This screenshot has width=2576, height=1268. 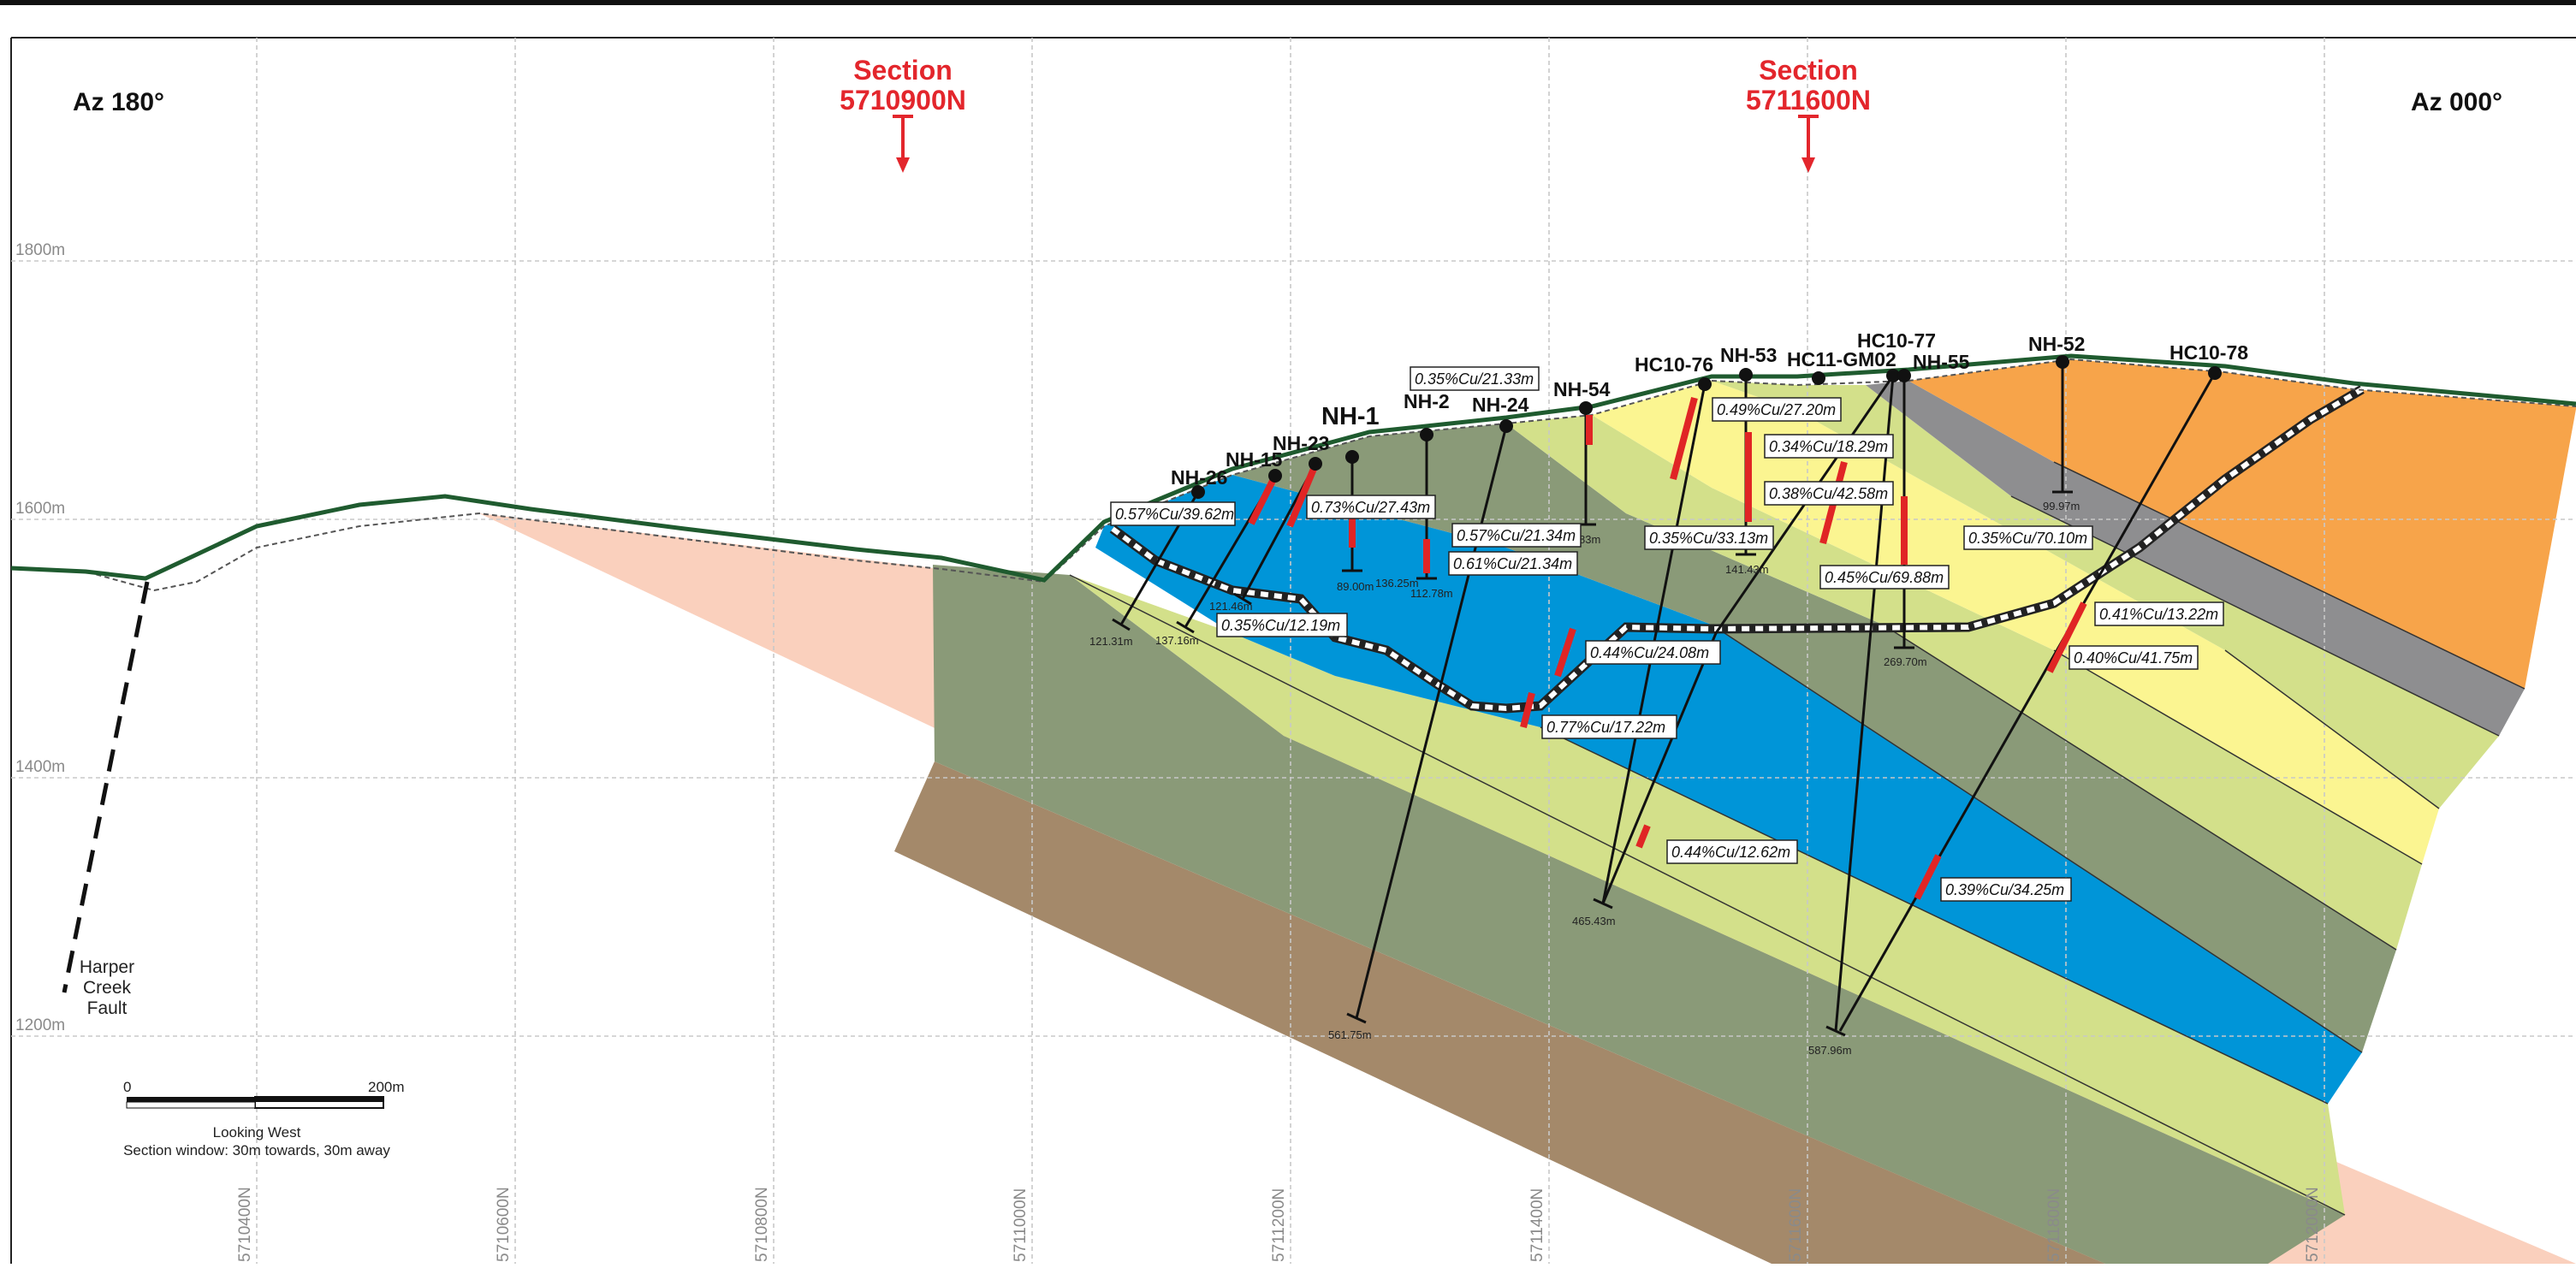 I want to click on intercept-callout: 0.77%Cu/17.22m, so click(x=1609, y=726).